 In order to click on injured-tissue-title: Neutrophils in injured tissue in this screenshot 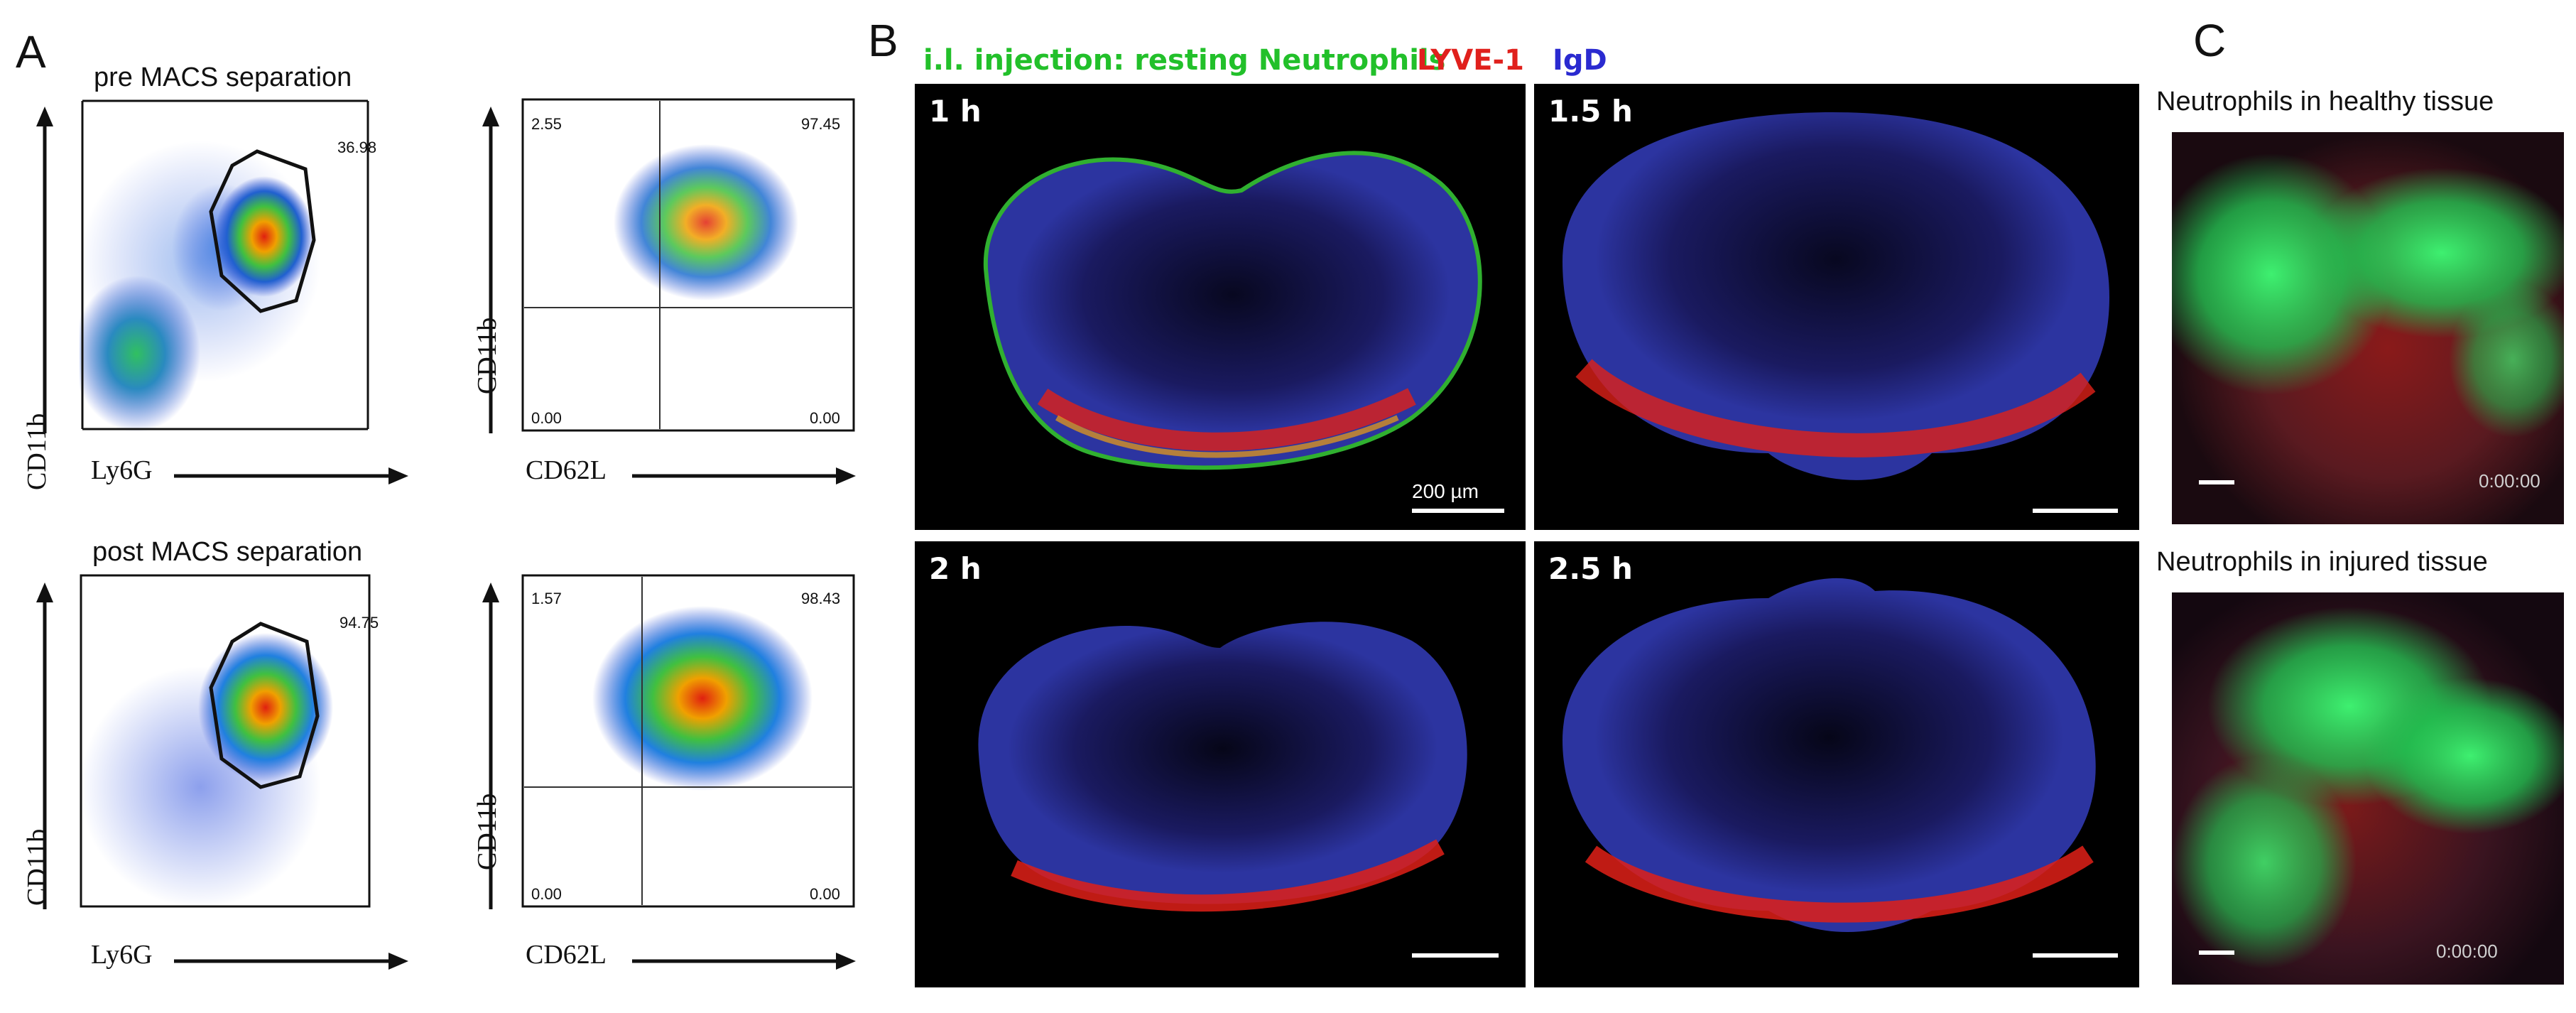, I will do `click(2322, 562)`.